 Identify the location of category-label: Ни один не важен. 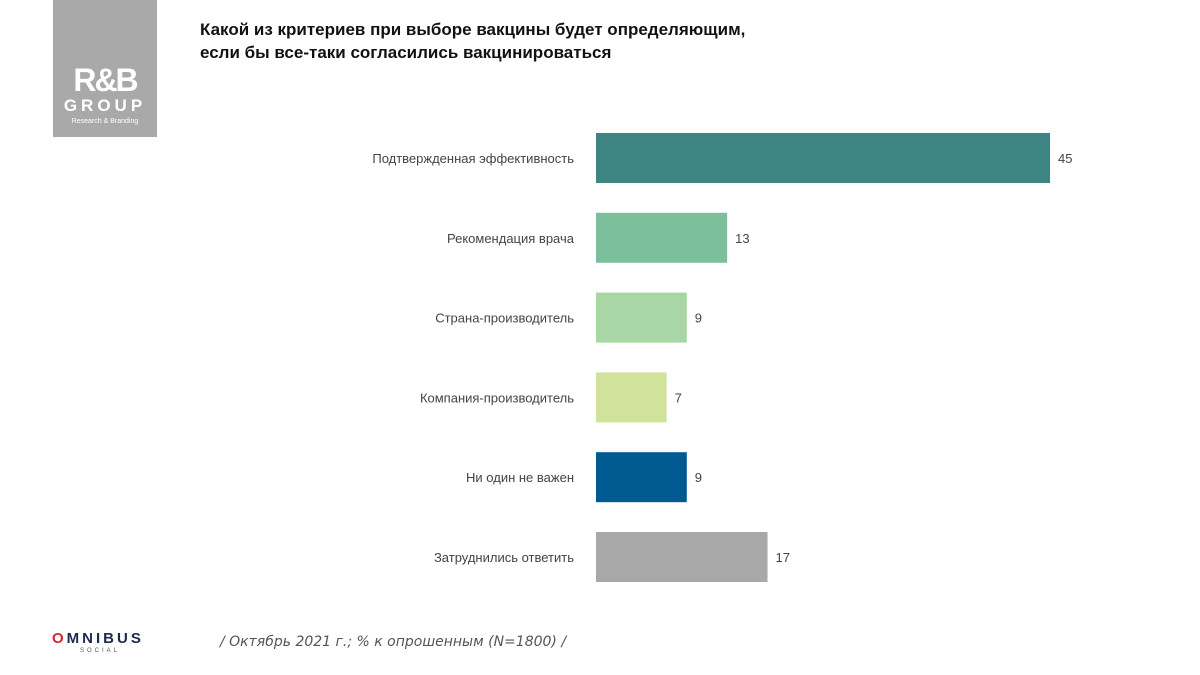
(520, 477).